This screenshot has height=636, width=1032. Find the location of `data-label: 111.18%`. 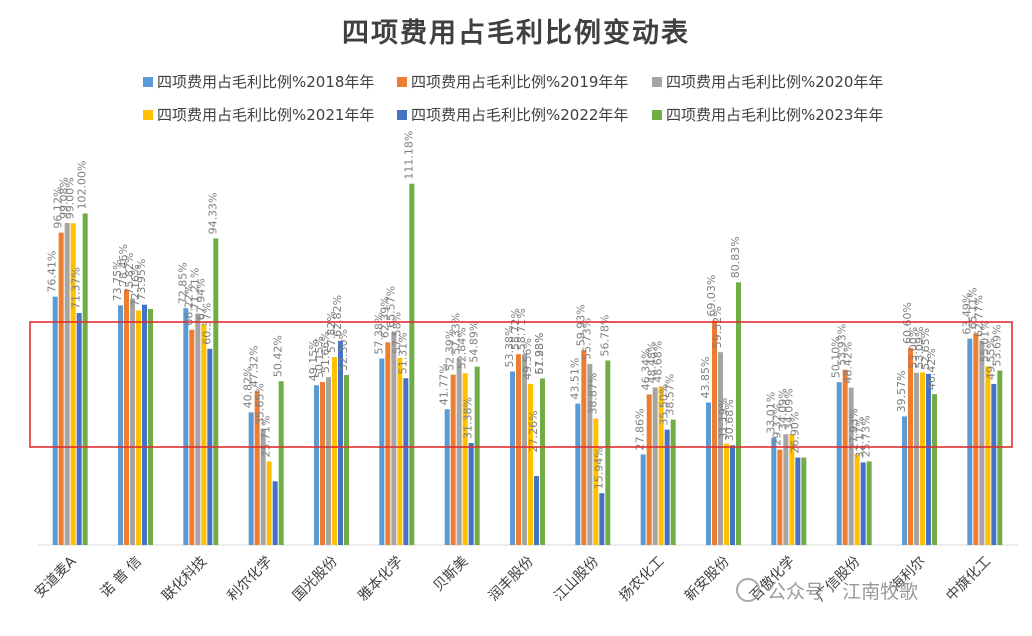

data-label: 111.18% is located at coordinates (408, 155).